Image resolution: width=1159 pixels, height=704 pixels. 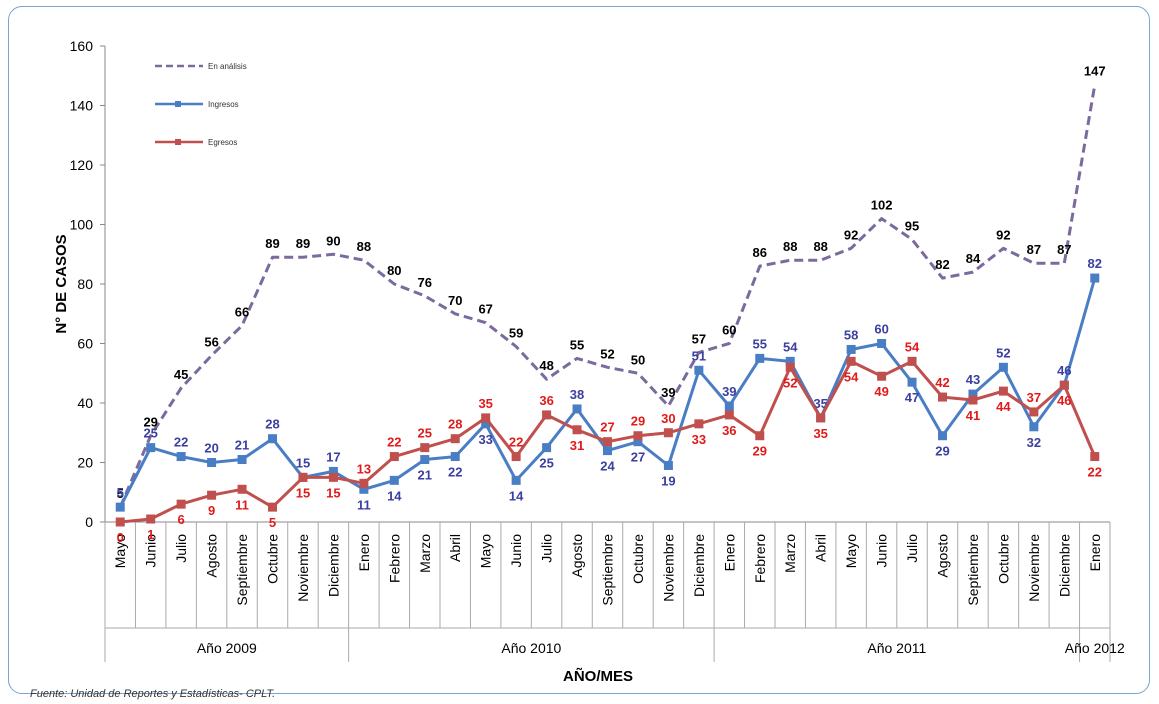 I want to click on year-group-label: Año 2009, so click(x=227, y=648).